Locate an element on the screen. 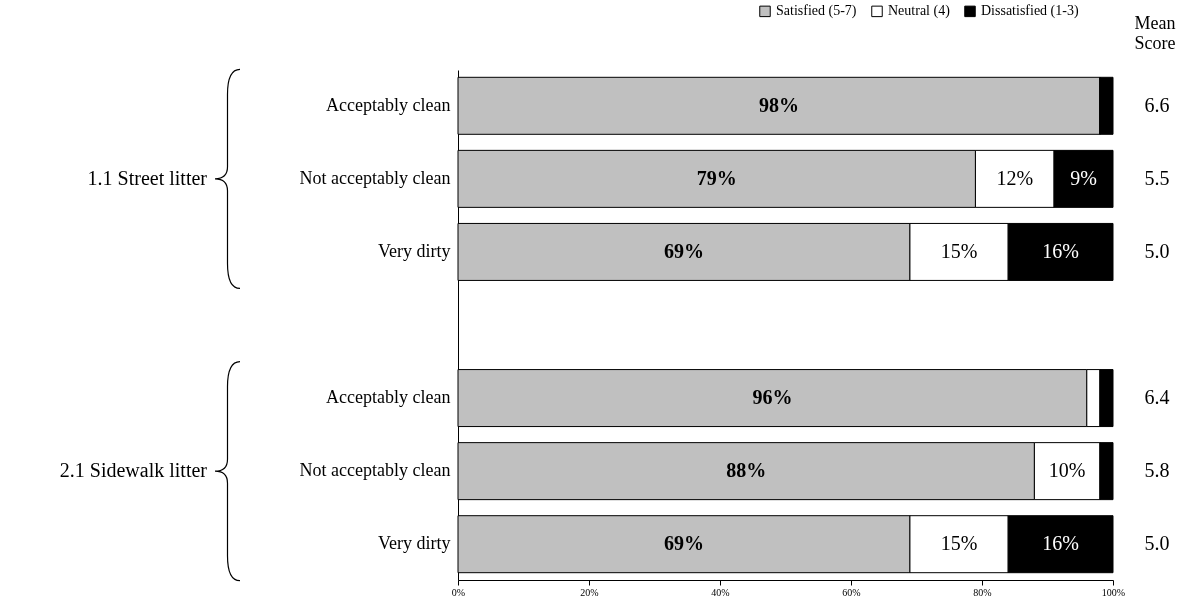 Image resolution: width=1179 pixels, height=609 pixels. x-tick-label: 0% is located at coordinates (458, 592).